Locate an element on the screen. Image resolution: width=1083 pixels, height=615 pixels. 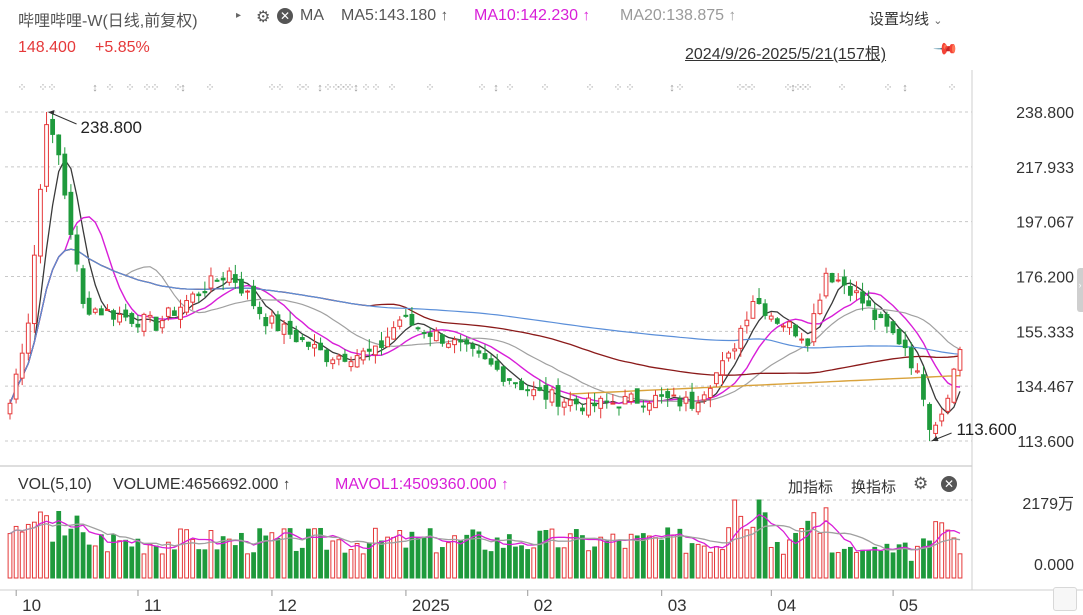
date-range: 2024/9/26-2025/5/21(157根) is located at coordinates (786, 54).